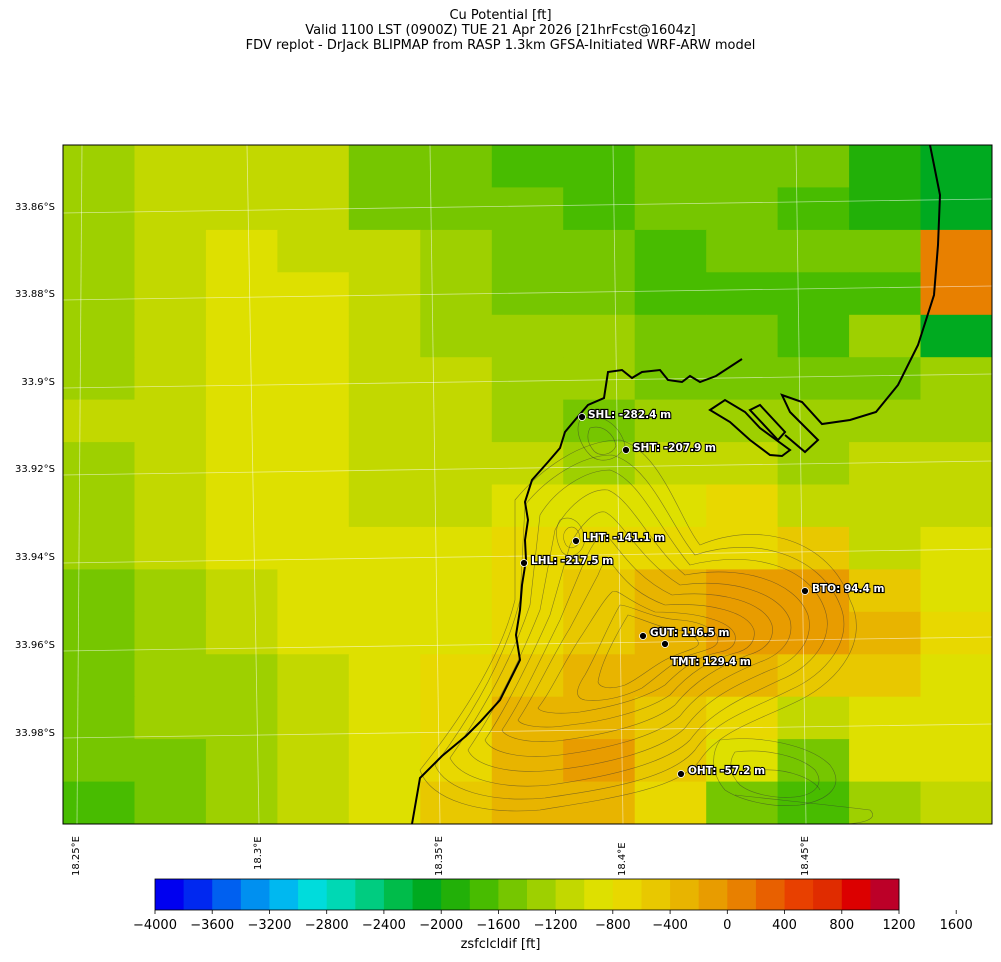 The height and width of the screenshot is (962, 1001). I want to click on colorbar-frame, so click(527, 894).